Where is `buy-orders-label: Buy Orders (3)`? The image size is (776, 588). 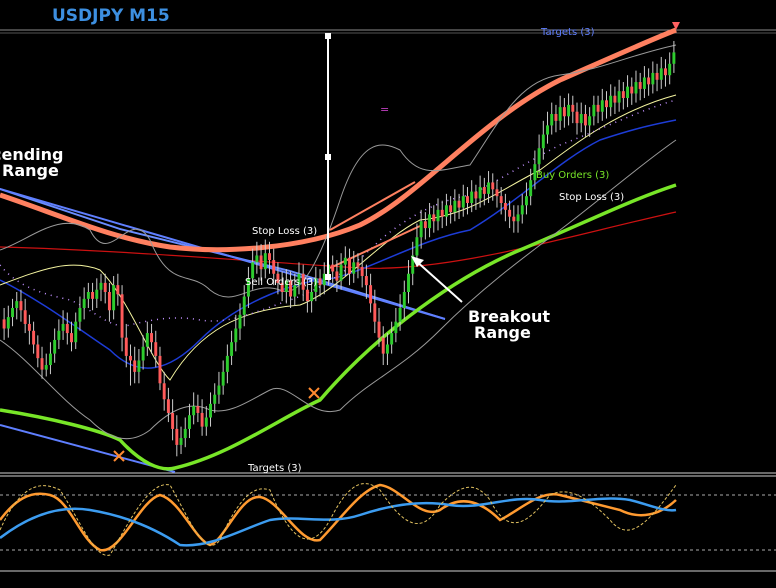 buy-orders-label: Buy Orders (3) is located at coordinates (572, 175).